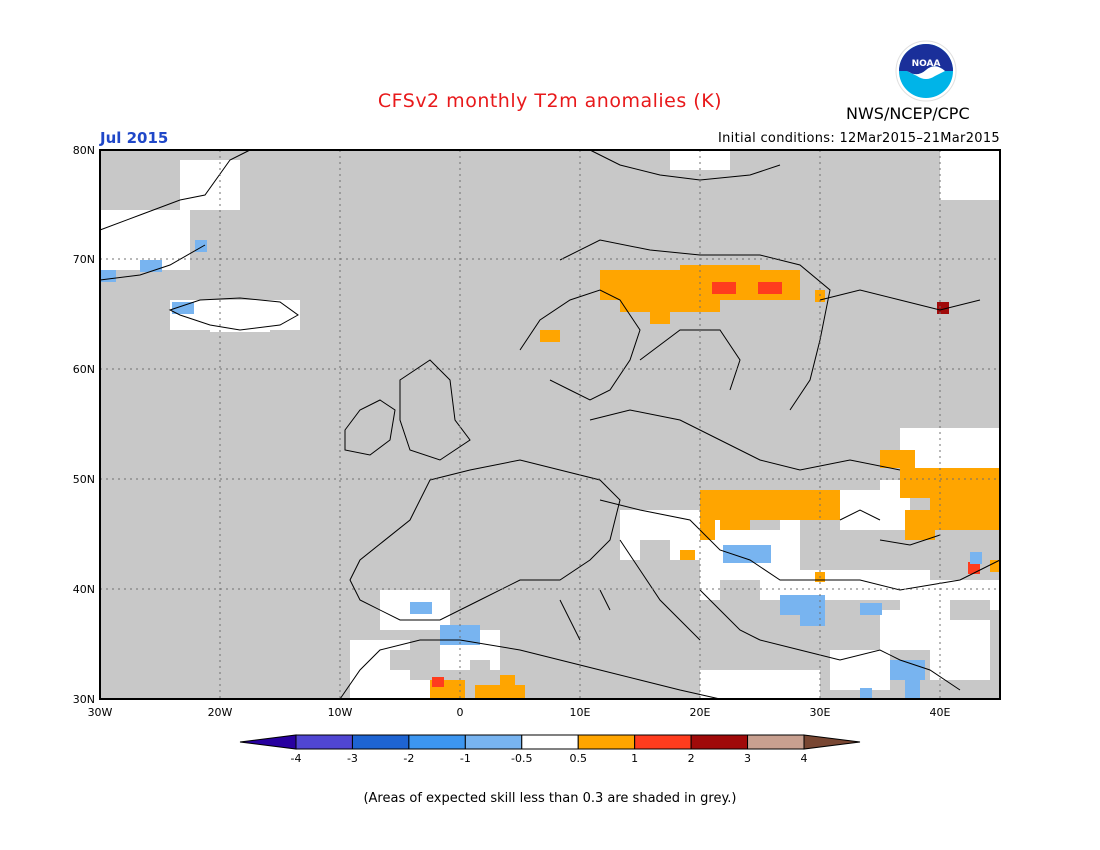 This screenshot has height=850, width=1100. I want to click on chart-title: CFSv2 monthly T2m anomalies (K), so click(550, 101).